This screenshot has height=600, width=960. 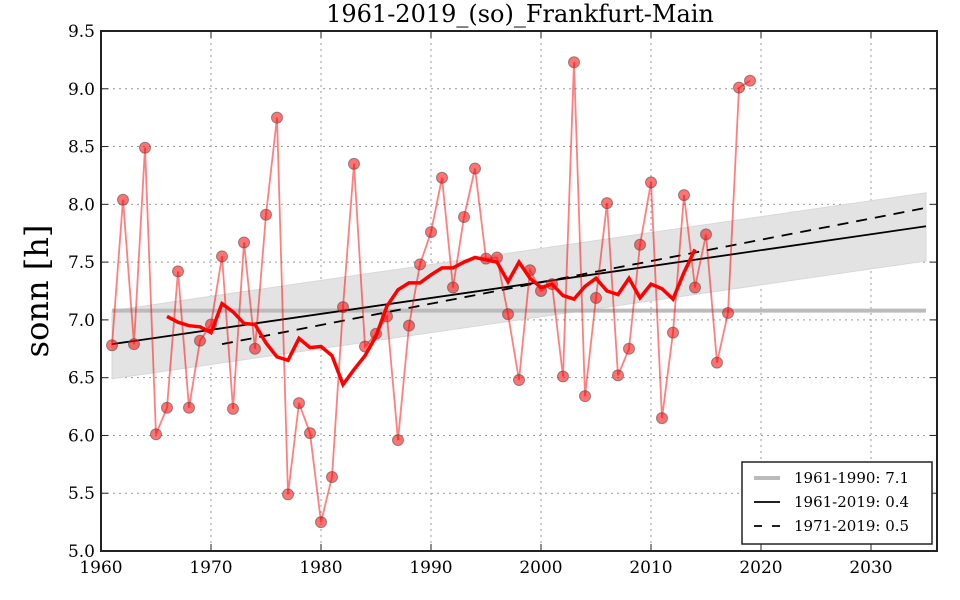 I want to click on legend-box, so click(x=837, y=503).